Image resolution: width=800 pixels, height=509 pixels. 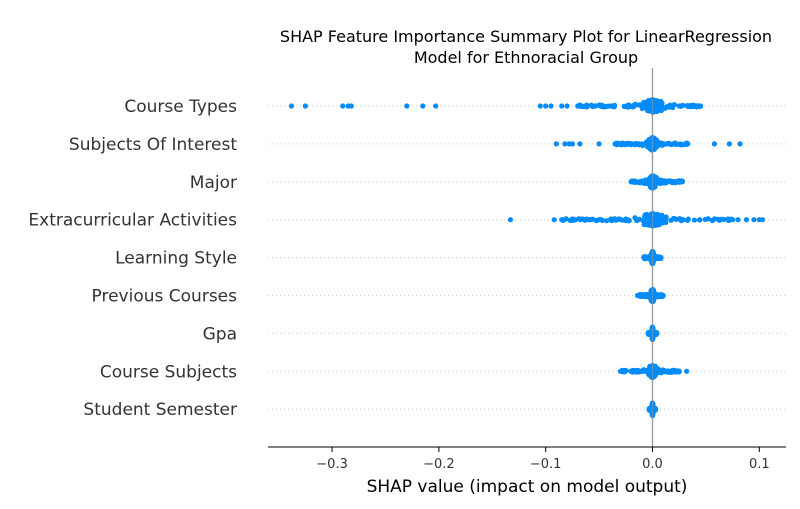 What do you see at coordinates (332, 464) in the screenshot?
I see `x-tick-label: −0.3` at bounding box center [332, 464].